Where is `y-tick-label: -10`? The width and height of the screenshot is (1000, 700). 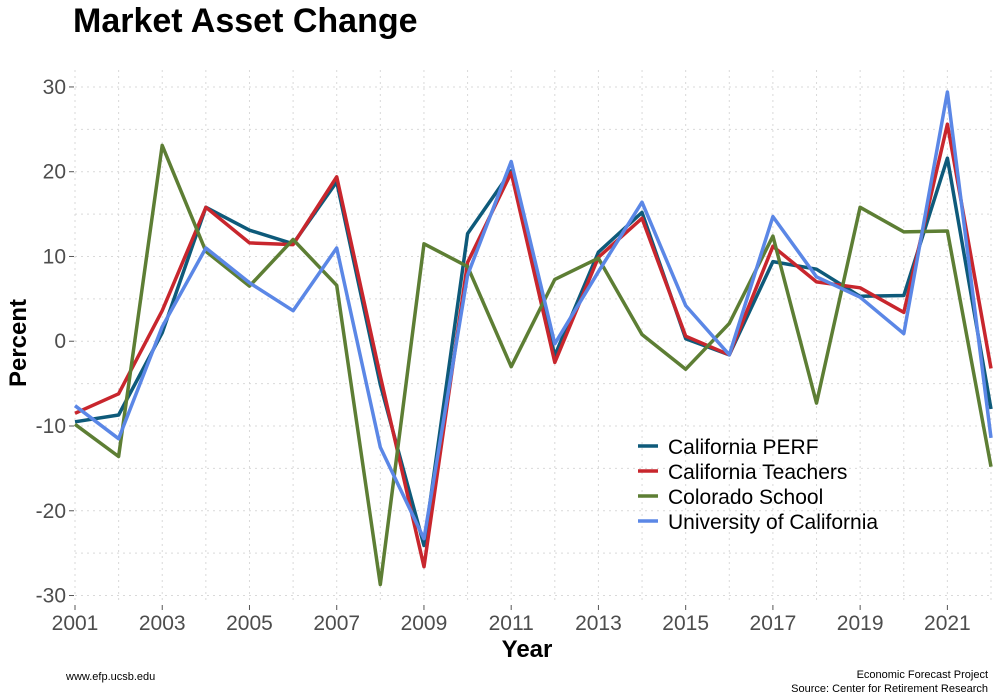
y-tick-label: -10 is located at coordinates (51, 426).